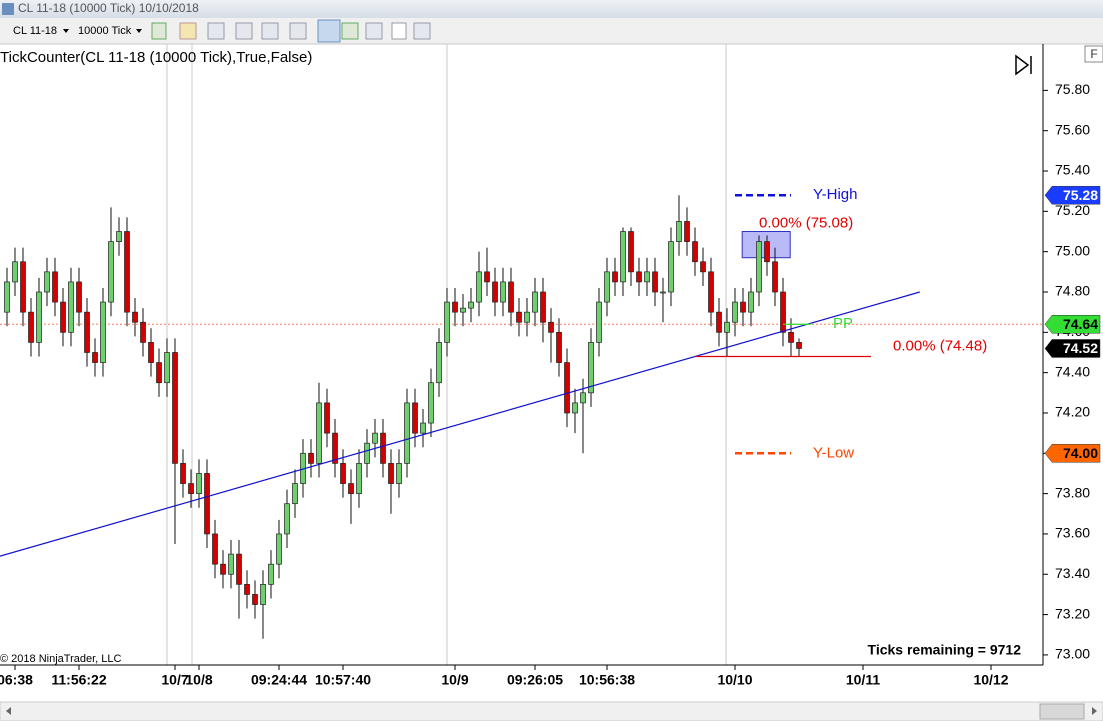 This screenshot has width=1103, height=726. Describe the element at coordinates (1080, 195) in the screenshot. I see `price-flag-label: 75.28` at that location.